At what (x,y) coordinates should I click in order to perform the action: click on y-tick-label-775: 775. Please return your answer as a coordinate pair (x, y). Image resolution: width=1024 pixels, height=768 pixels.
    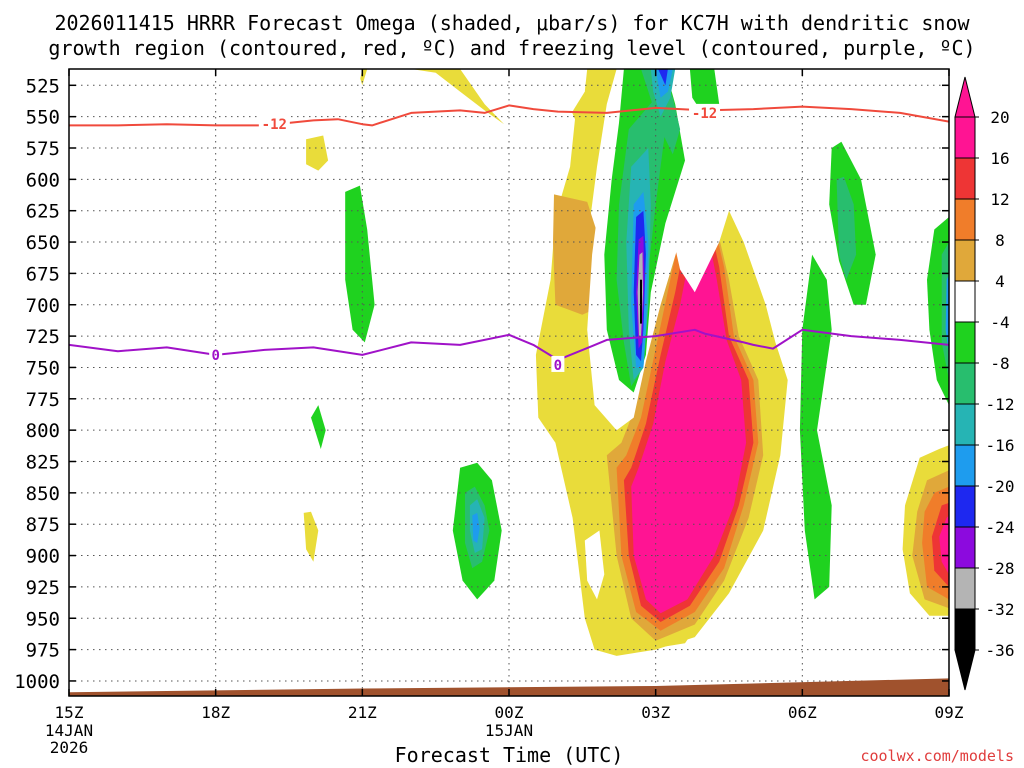
    Looking at the image, I should click on (43, 400).